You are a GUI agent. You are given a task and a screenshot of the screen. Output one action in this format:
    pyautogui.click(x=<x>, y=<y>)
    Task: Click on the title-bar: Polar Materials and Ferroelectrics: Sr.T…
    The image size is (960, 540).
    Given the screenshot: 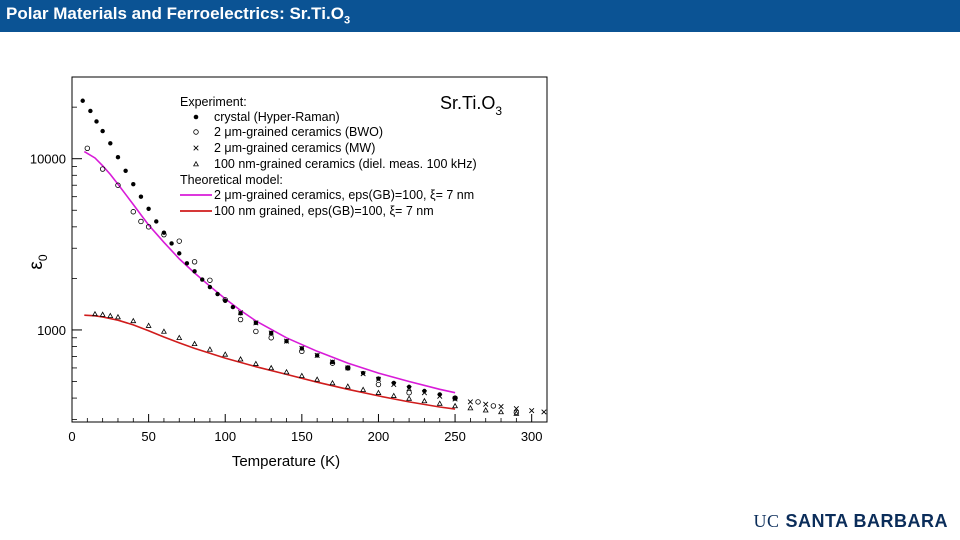 What is the action you would take?
    pyautogui.click(x=480, y=16)
    